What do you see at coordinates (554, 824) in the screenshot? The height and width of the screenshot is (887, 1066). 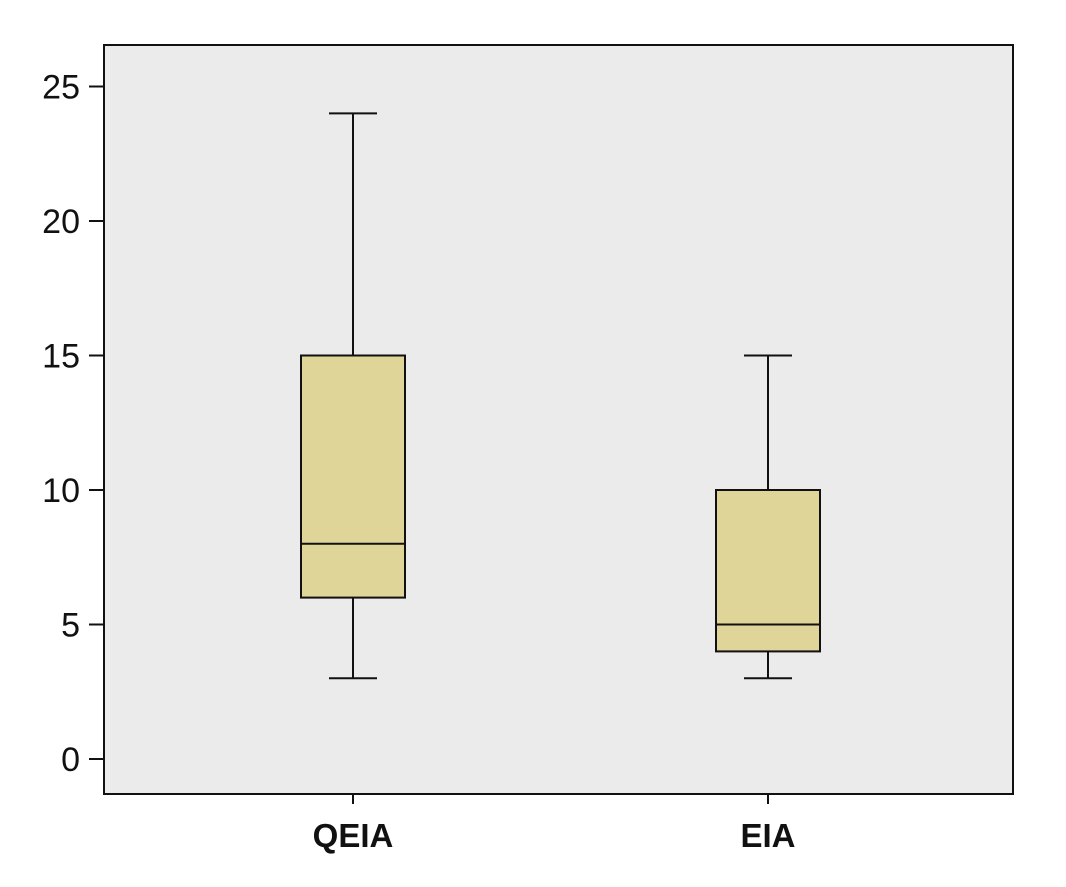 I see `x-axis: QEIA EIA` at bounding box center [554, 824].